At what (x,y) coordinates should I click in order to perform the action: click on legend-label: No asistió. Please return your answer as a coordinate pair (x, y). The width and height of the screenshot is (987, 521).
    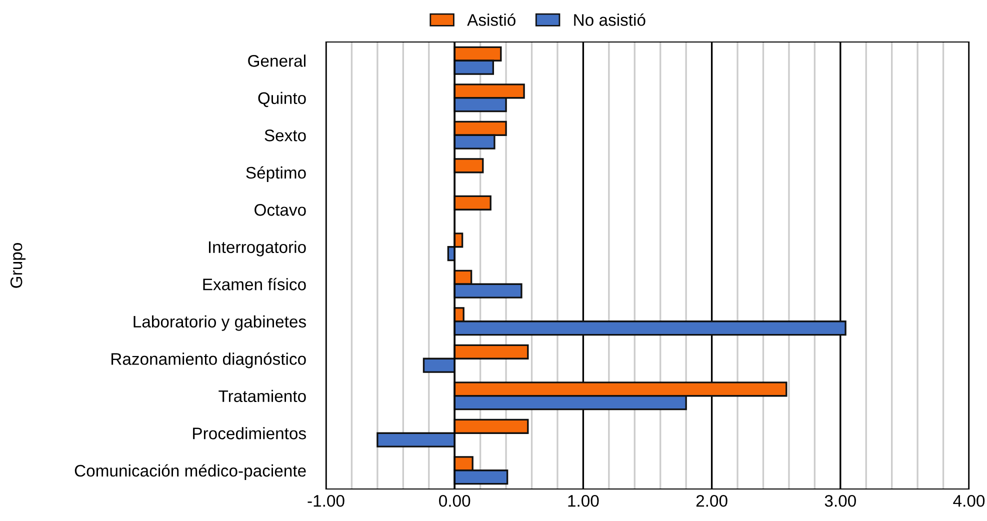
    Looking at the image, I should click on (610, 19).